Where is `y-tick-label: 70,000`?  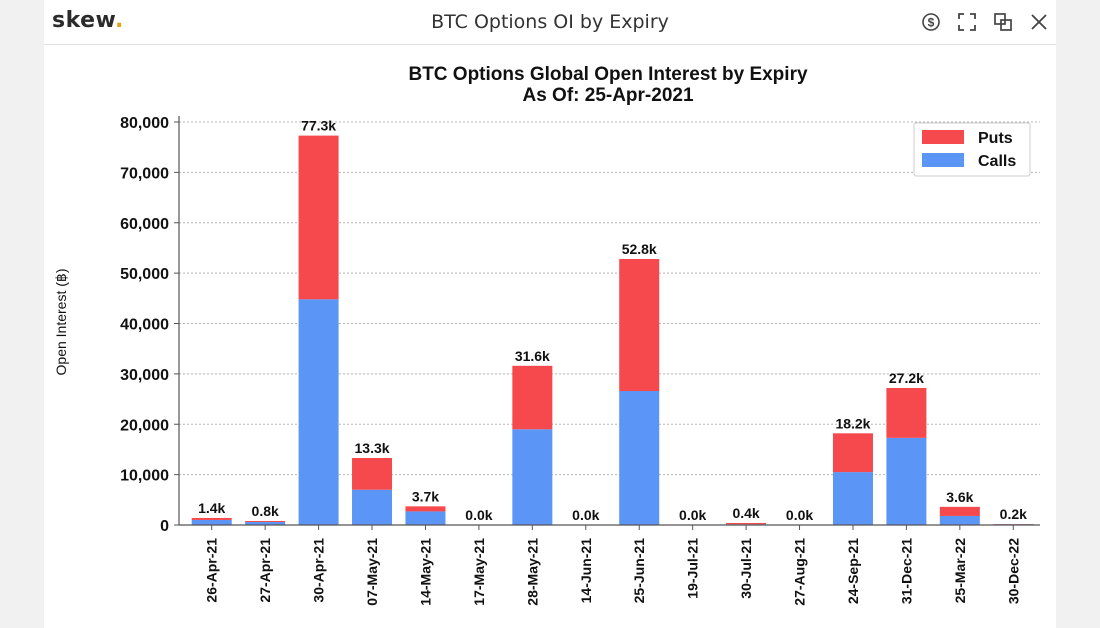 y-tick-label: 70,000 is located at coordinates (144, 173).